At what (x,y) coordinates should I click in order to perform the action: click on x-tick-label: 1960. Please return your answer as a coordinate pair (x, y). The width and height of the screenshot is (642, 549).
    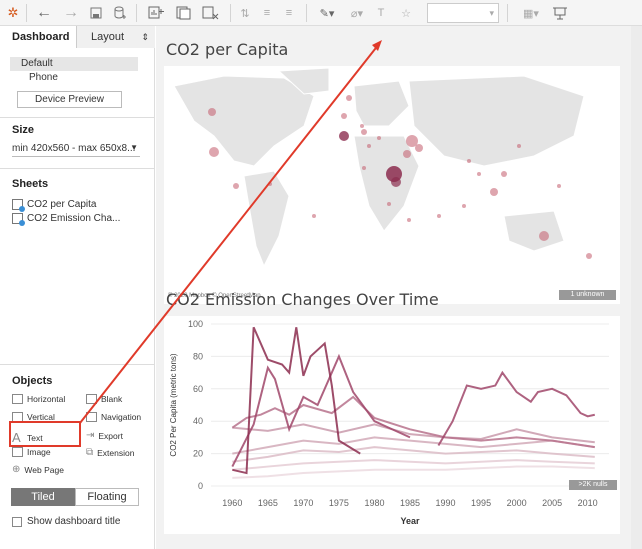
    Looking at the image, I should click on (232, 503).